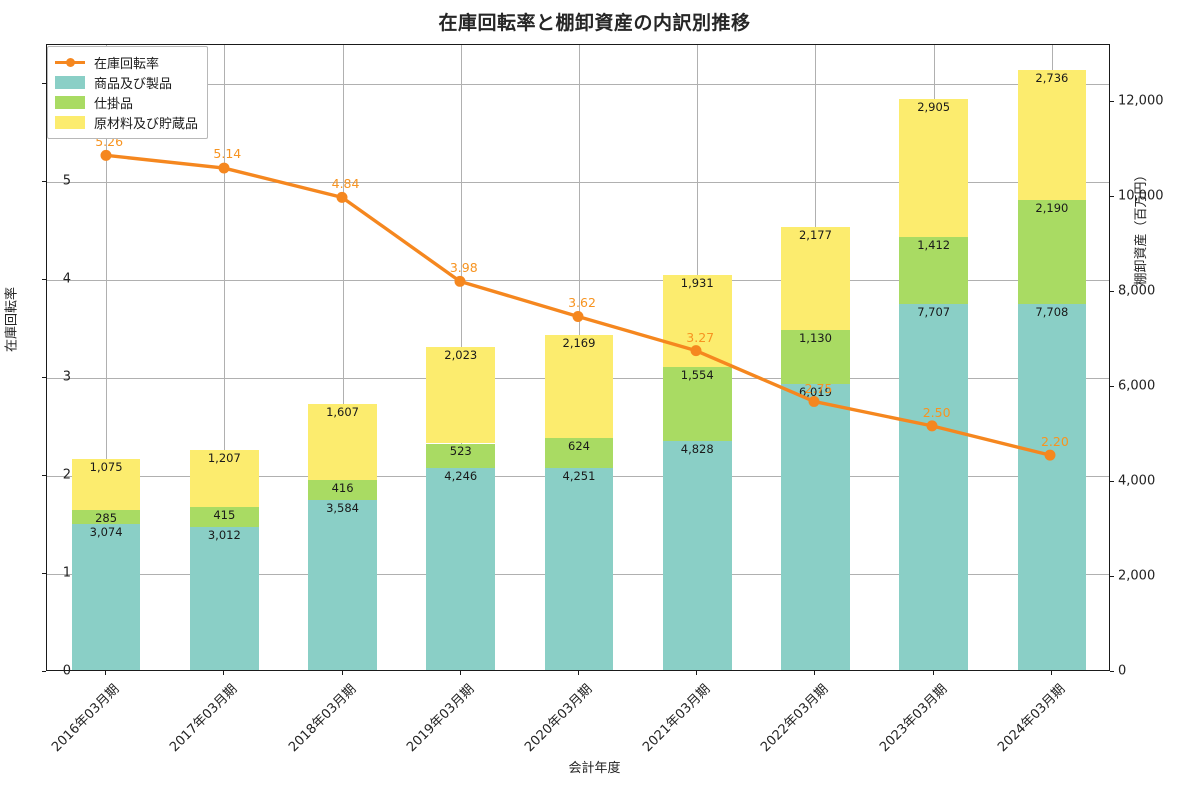  I want to click on y-axis-right-tick-label: 6,000, so click(1137, 386).